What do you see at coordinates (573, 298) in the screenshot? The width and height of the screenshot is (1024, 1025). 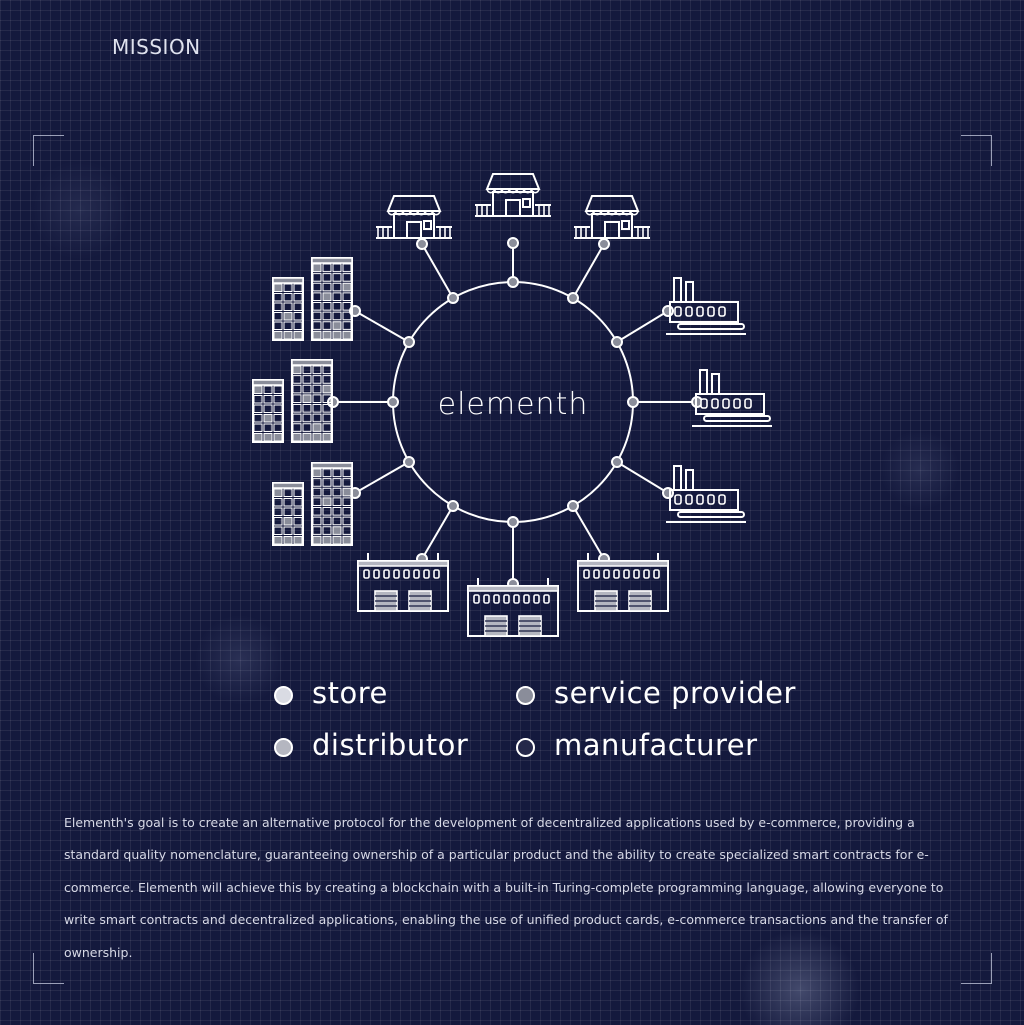 I see `ring-dot-top-right` at bounding box center [573, 298].